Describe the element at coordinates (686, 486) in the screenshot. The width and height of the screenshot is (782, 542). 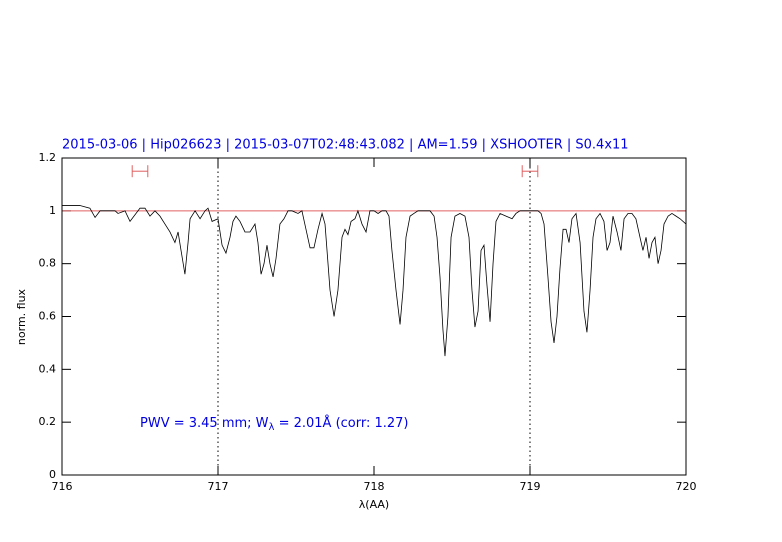
I see `x-tick-label: 720` at that location.